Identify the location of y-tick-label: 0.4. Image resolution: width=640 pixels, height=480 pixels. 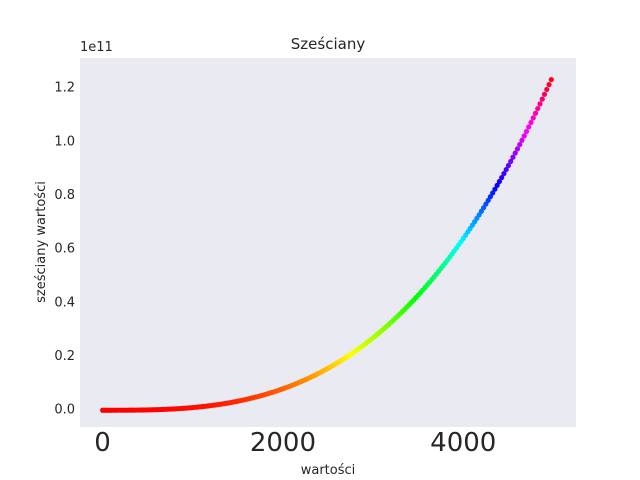
(64, 302).